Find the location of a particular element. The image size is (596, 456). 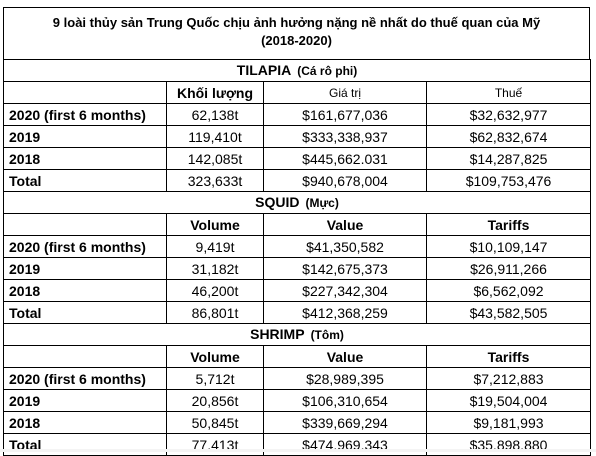

table-row: 2018 50,845t $339,669,294 $9,181,993 is located at coordinates (297, 422).